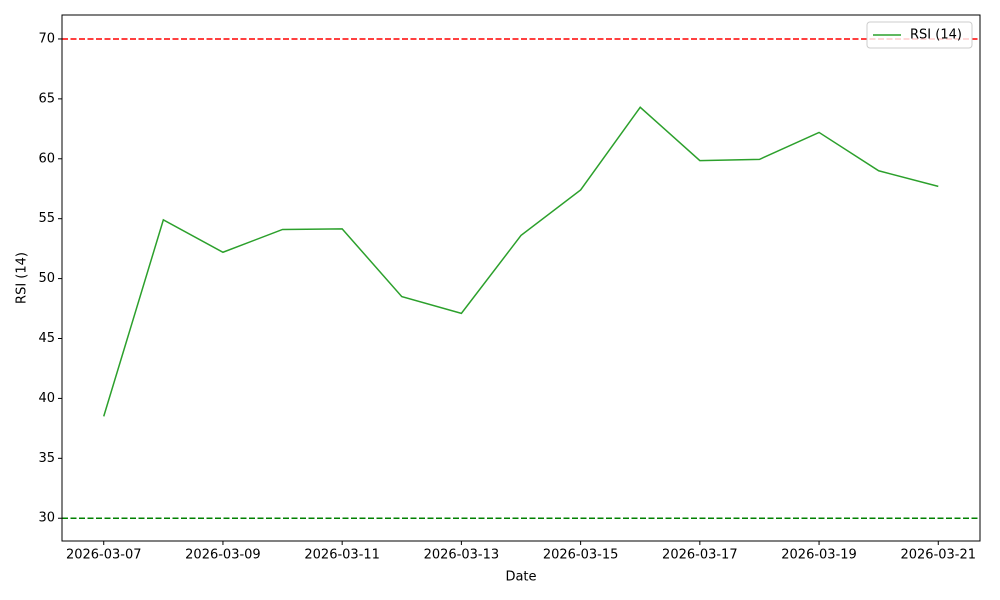 The height and width of the screenshot is (600, 1000). I want to click on x-tick-label: 2026-03-07, so click(104, 555).